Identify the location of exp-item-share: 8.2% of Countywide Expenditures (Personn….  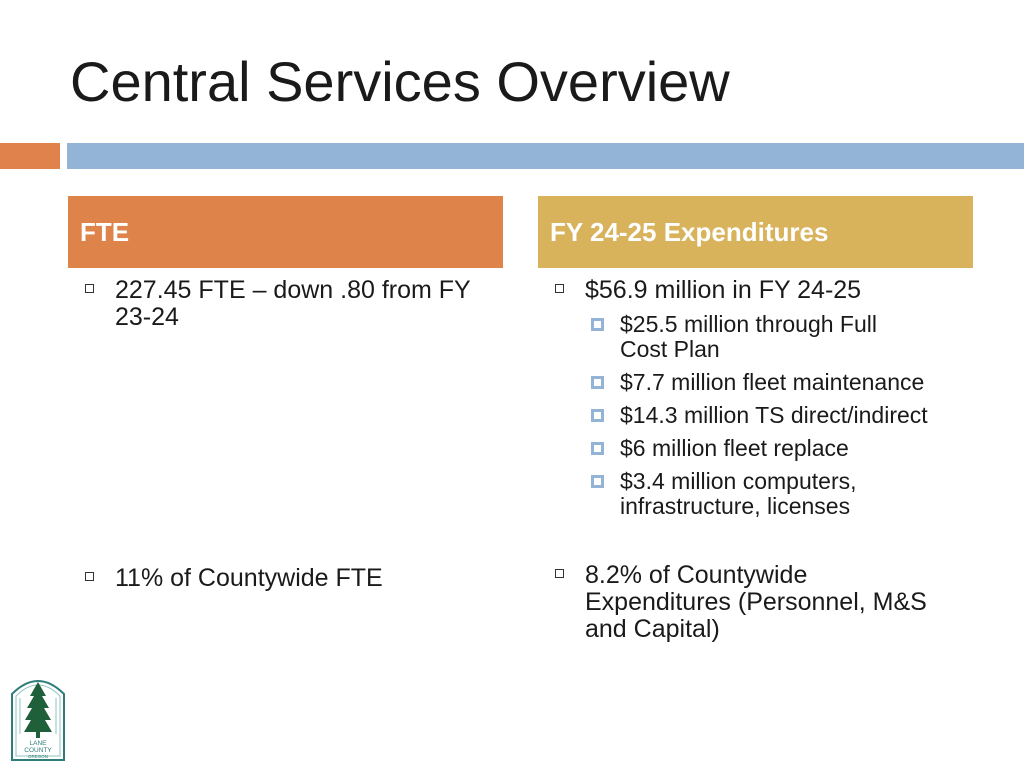
(745, 602).